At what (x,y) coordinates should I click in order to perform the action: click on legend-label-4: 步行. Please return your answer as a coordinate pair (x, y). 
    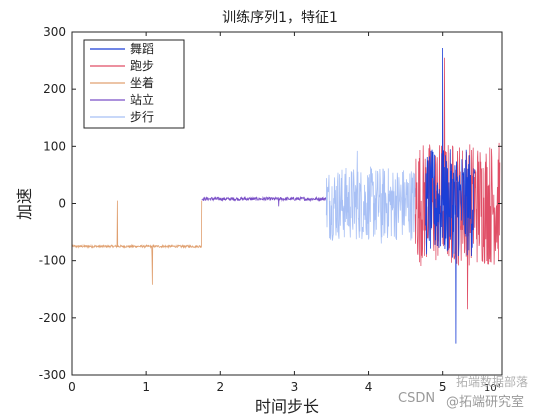
    Looking at the image, I should click on (142, 117).